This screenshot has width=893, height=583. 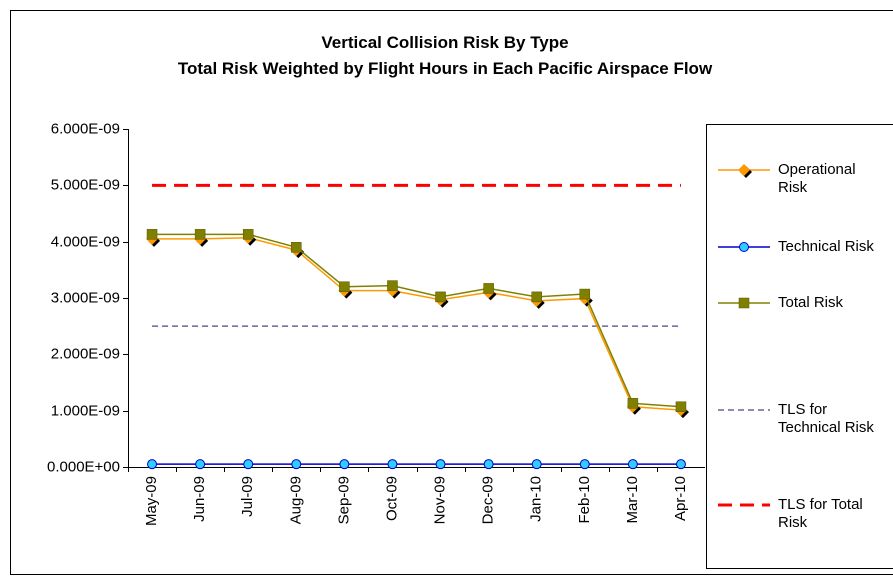 I want to click on x-tick-label: Dec-09, so click(x=488, y=500).